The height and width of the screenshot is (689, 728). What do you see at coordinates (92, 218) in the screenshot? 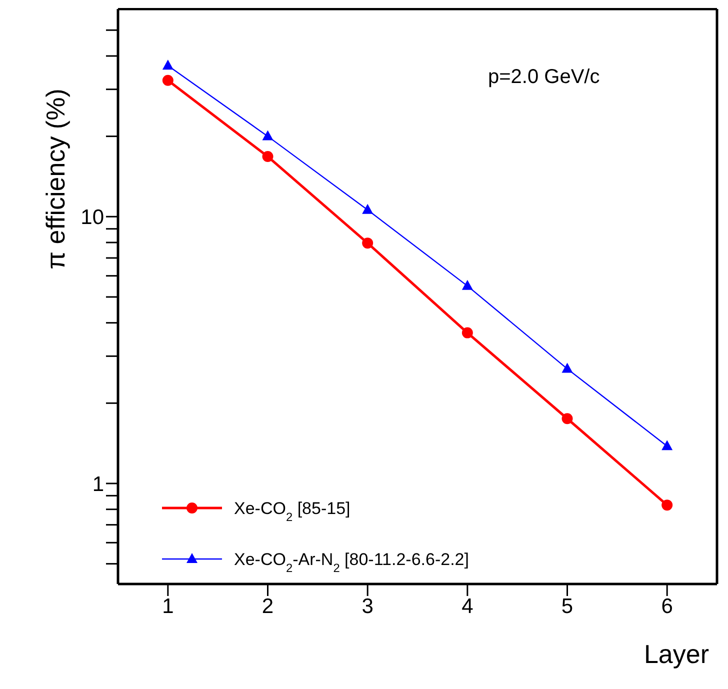
I see `y-tick-label: 10` at bounding box center [92, 218].